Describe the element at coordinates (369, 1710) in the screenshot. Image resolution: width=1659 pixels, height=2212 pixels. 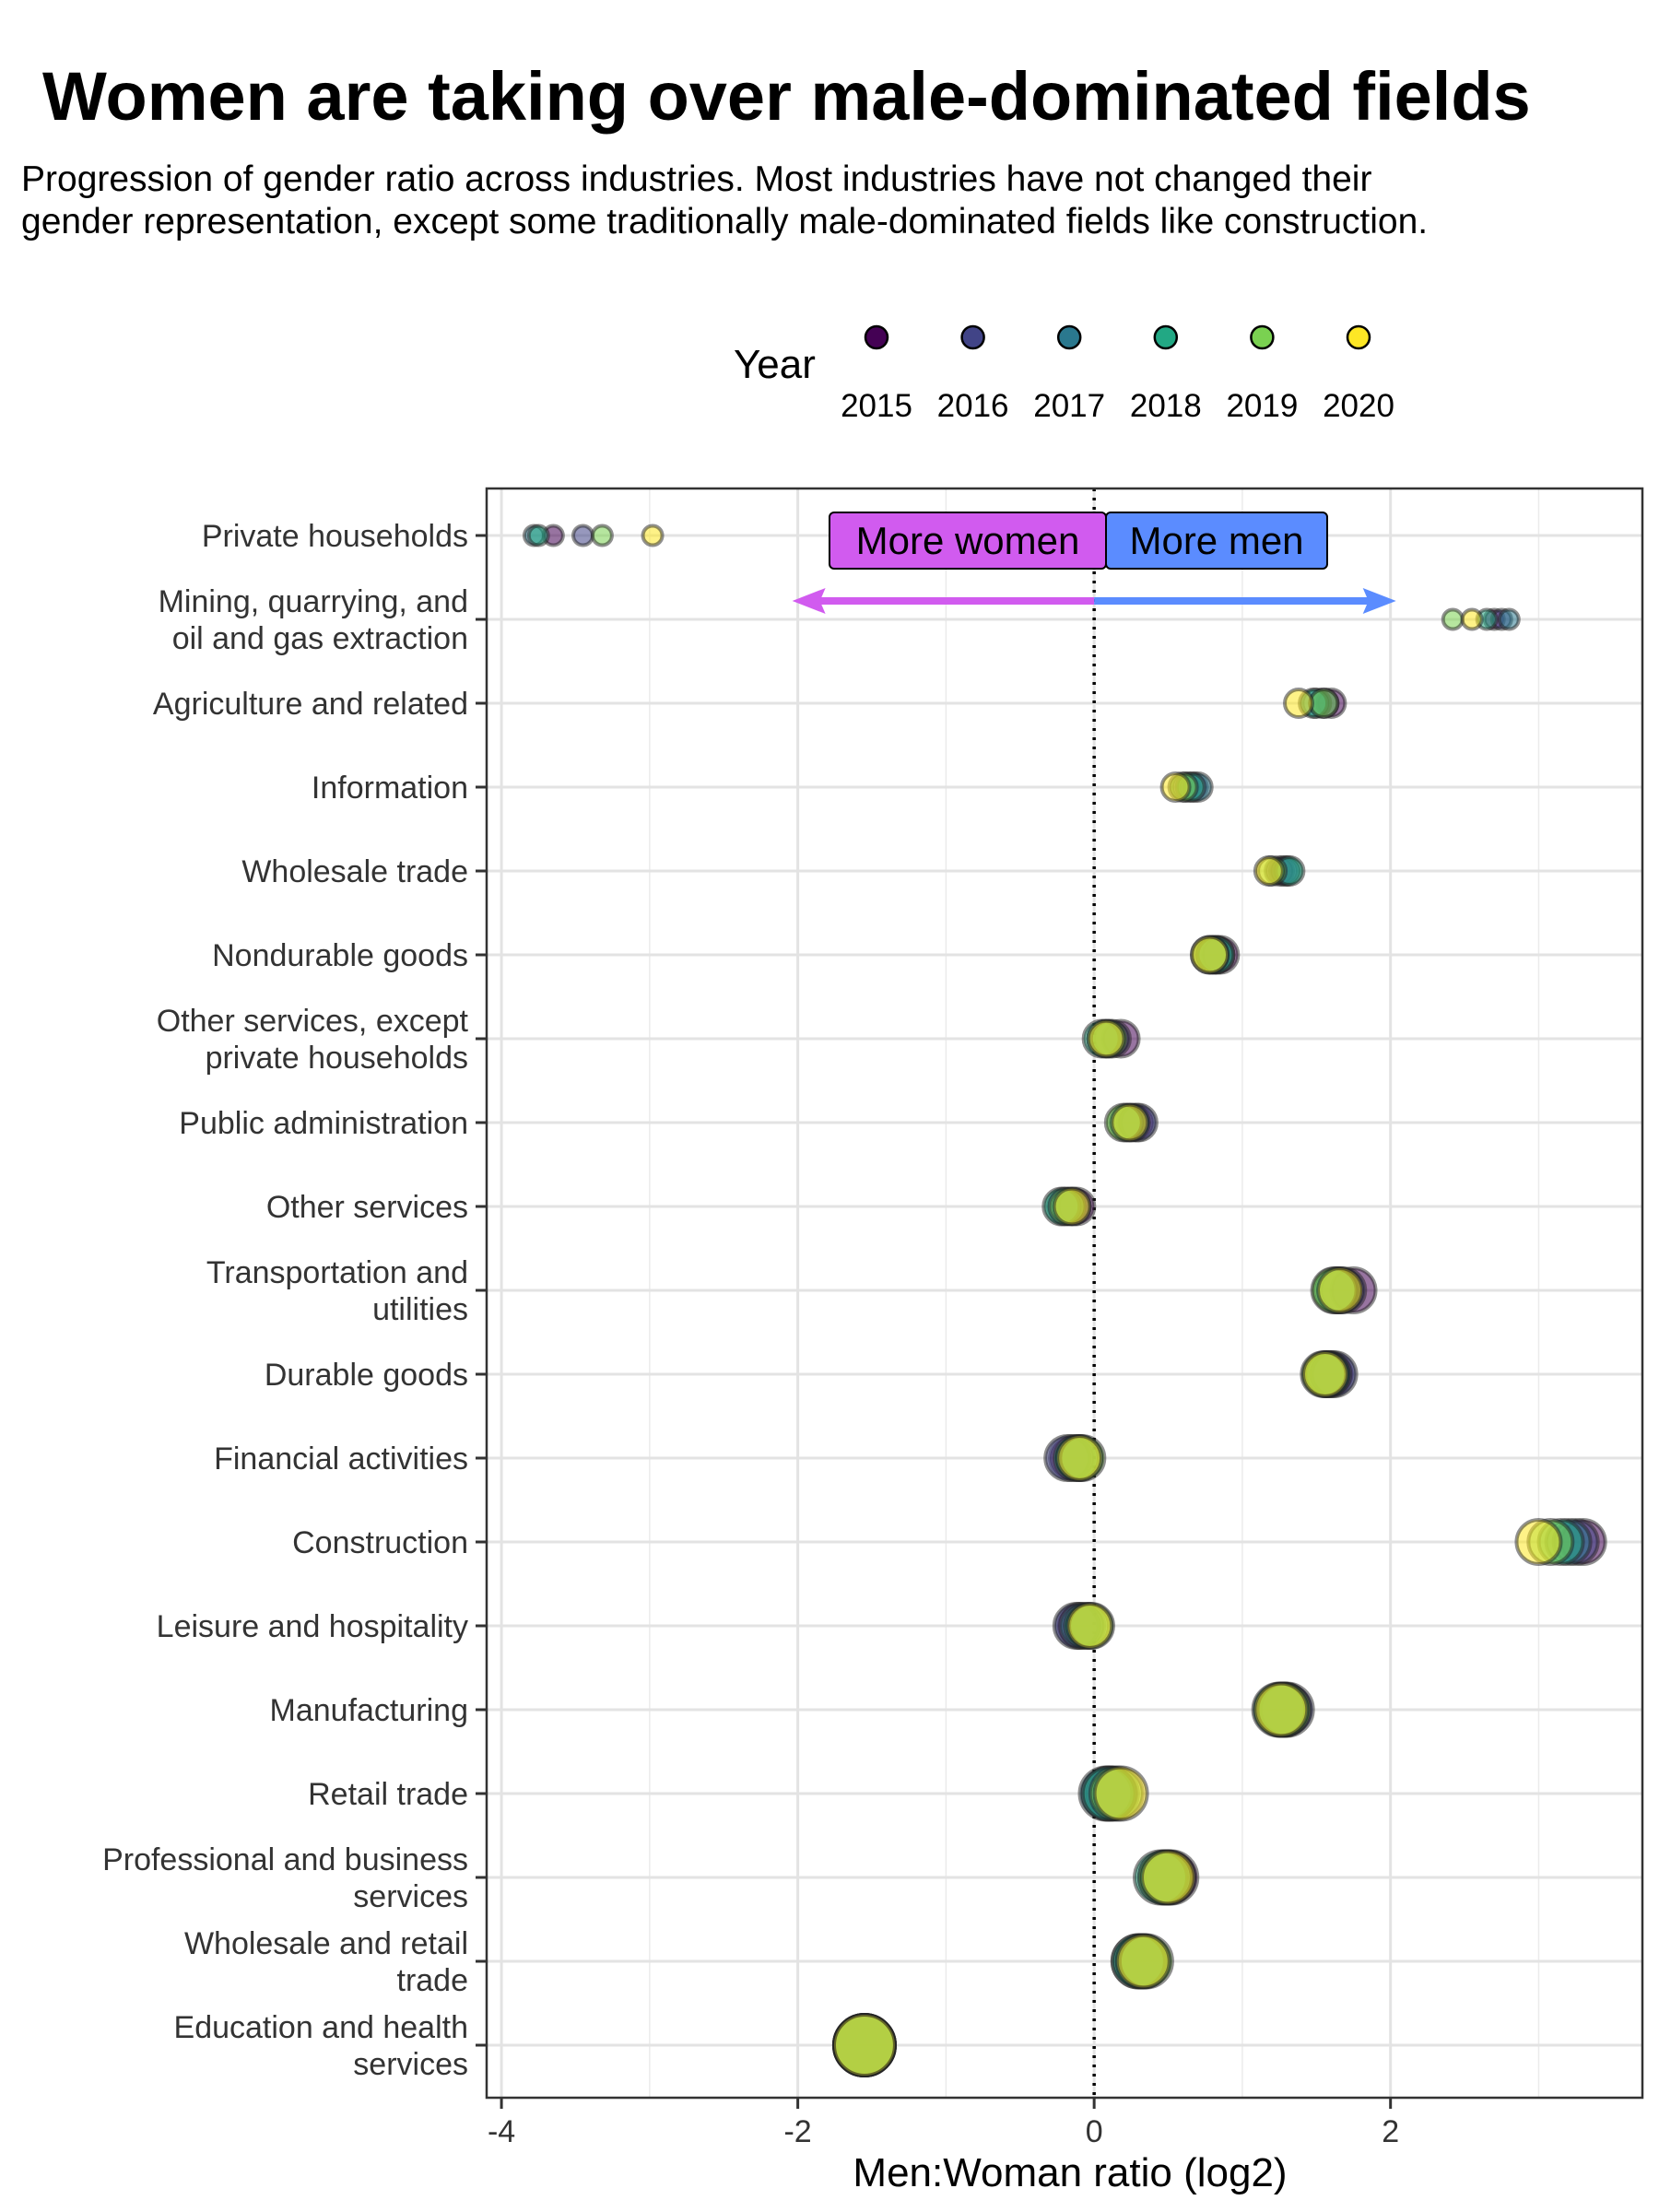
I see `y-tick-label: Manufacturing` at that location.